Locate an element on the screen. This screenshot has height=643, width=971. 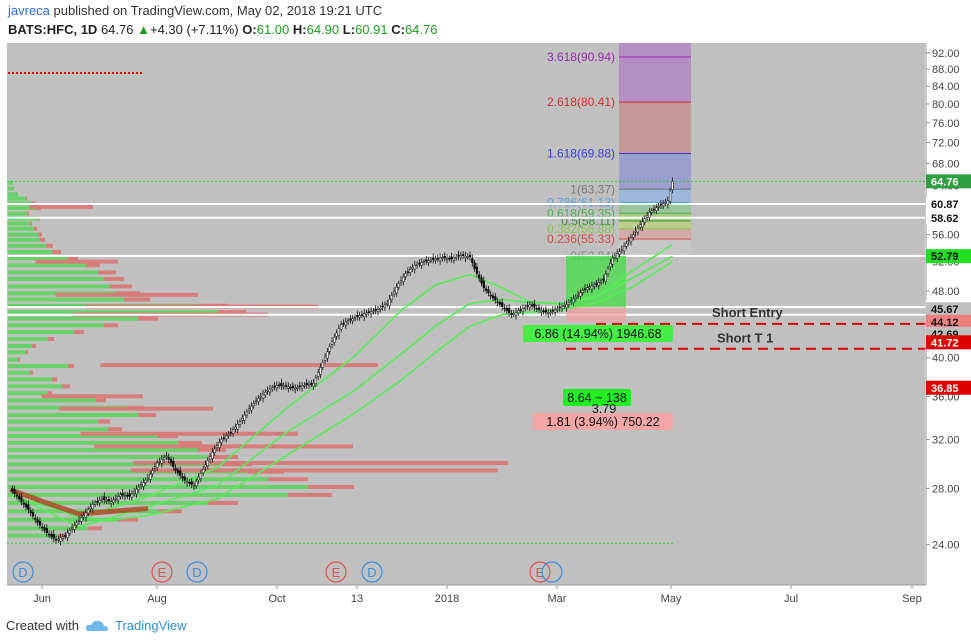
fib-level-label: 0.236(55.33) is located at coordinates (581, 239).